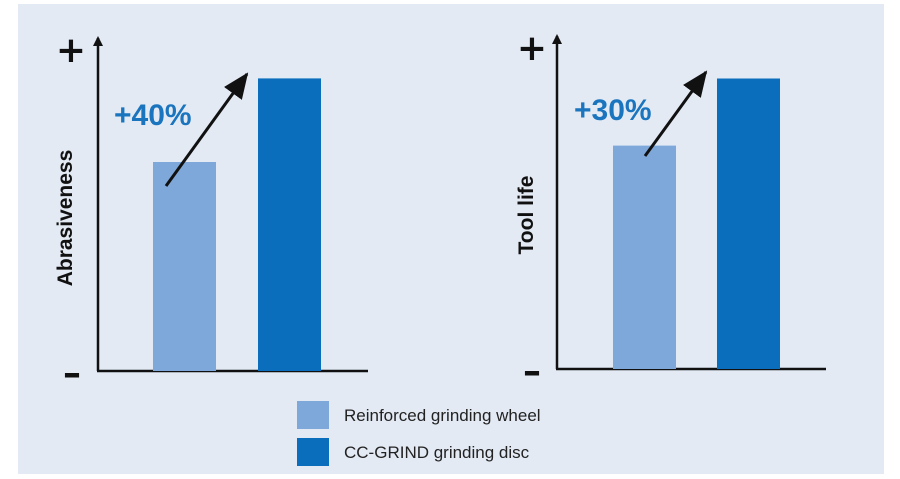 Image resolution: width=900 pixels, height=479 pixels. What do you see at coordinates (613, 110) in the screenshot?
I see `increase-annotation: +30%` at bounding box center [613, 110].